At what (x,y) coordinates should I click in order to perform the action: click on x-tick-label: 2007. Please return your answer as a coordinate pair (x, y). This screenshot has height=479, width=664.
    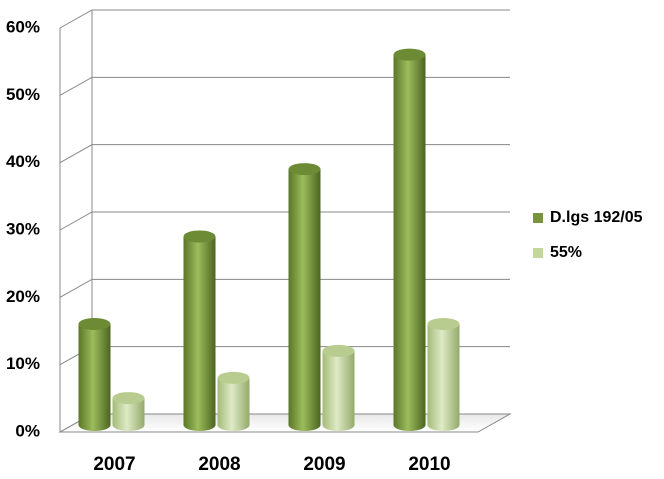
    Looking at the image, I should click on (114, 464).